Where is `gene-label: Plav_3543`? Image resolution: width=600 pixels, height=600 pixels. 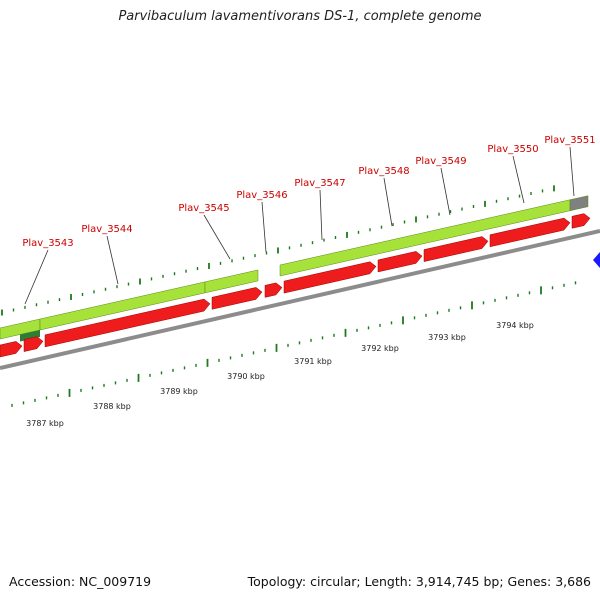 gene-label: Plav_3543 is located at coordinates (47, 243).